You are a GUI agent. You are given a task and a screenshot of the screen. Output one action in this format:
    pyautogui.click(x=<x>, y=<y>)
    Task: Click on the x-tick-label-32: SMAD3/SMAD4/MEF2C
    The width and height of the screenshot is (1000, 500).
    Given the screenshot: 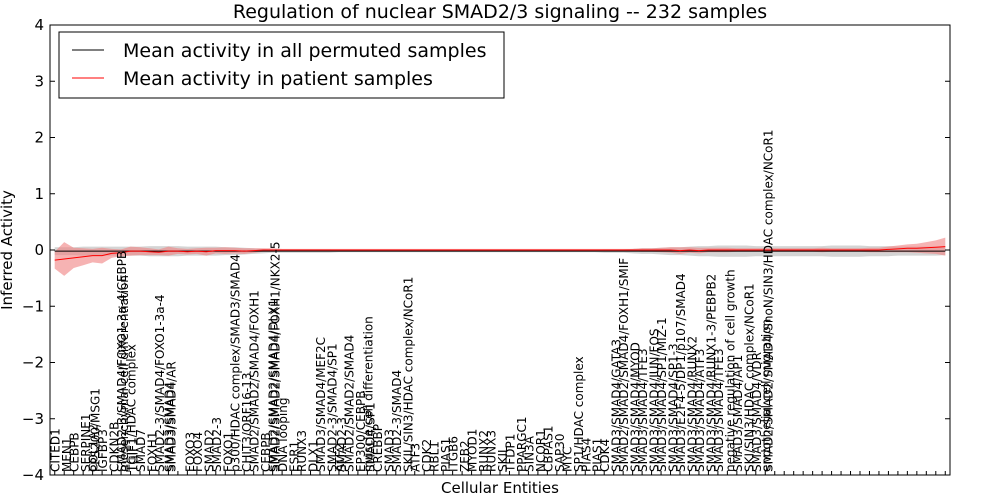 What is the action you would take?
    pyautogui.click(x=321, y=404)
    